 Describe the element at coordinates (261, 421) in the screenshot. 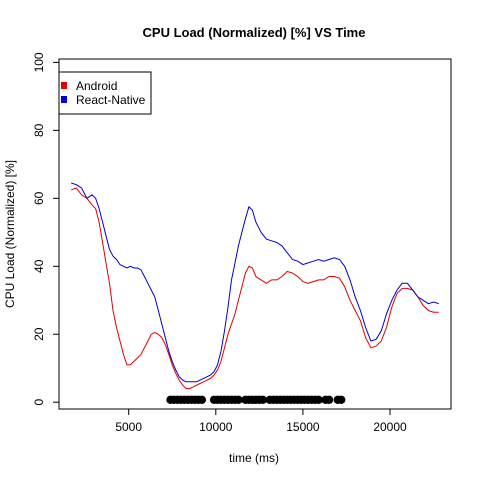

I see `x-axis: 5000 10000 15000 20000` at that location.